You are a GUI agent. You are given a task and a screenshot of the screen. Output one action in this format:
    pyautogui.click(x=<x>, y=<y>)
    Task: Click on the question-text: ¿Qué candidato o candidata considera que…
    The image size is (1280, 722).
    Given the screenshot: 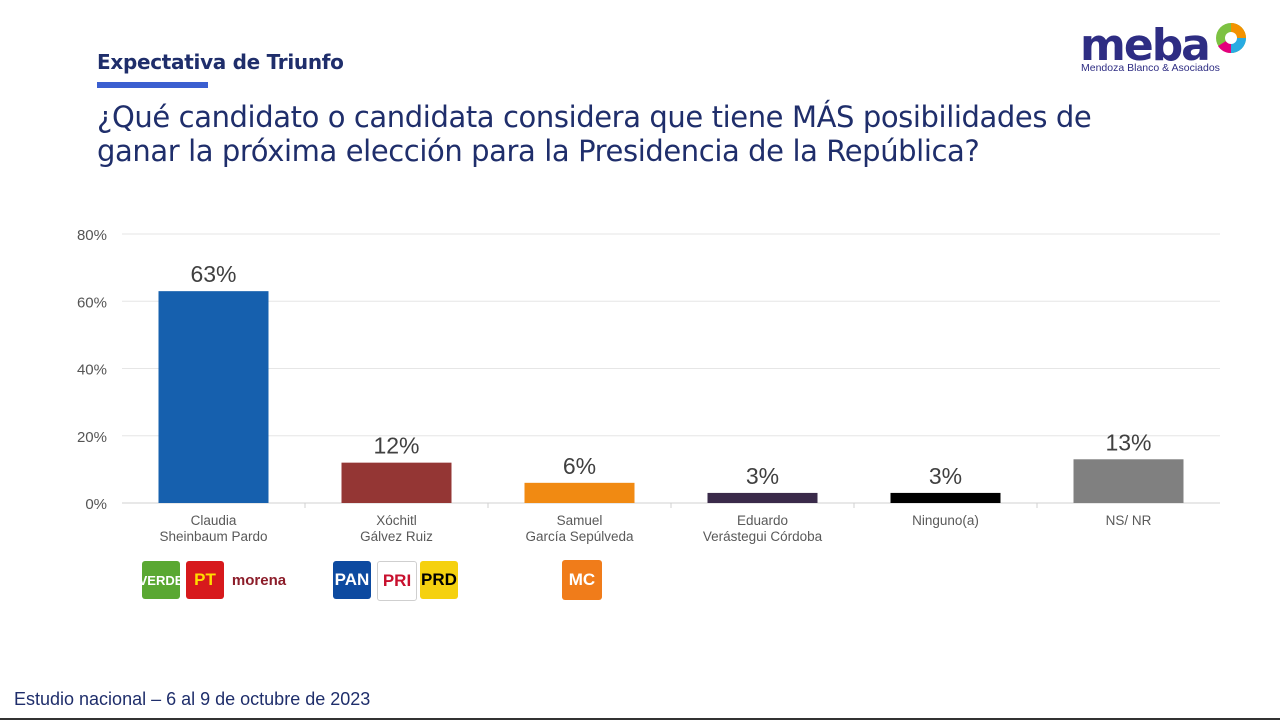 What is the action you would take?
    pyautogui.click(x=594, y=134)
    